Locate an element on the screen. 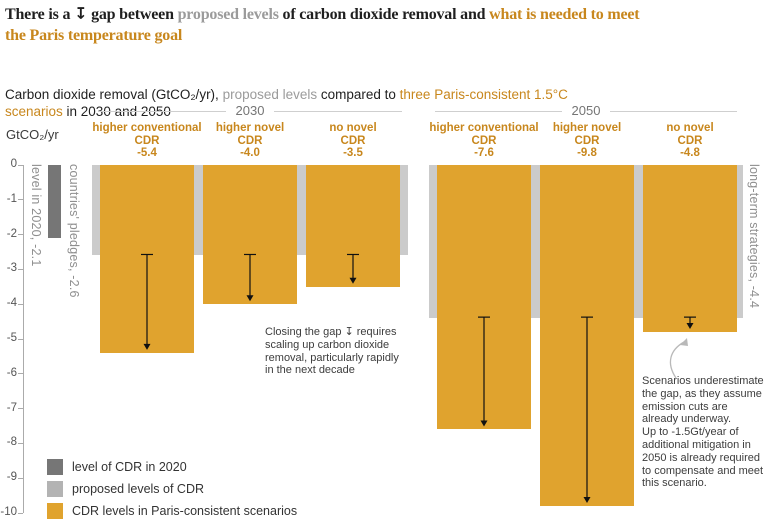 The width and height of the screenshot is (768, 524). text-segment: gap between is located at coordinates (132, 14).